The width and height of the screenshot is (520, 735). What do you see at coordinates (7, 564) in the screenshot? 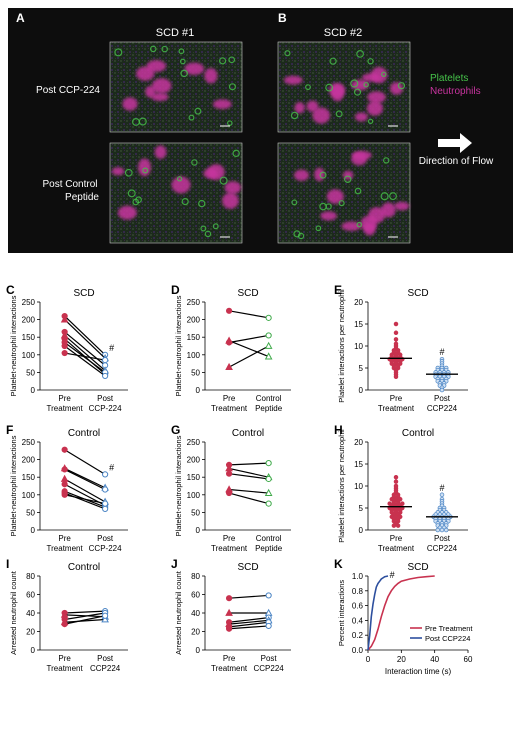
I see `panel-letter: I` at bounding box center [7, 564].